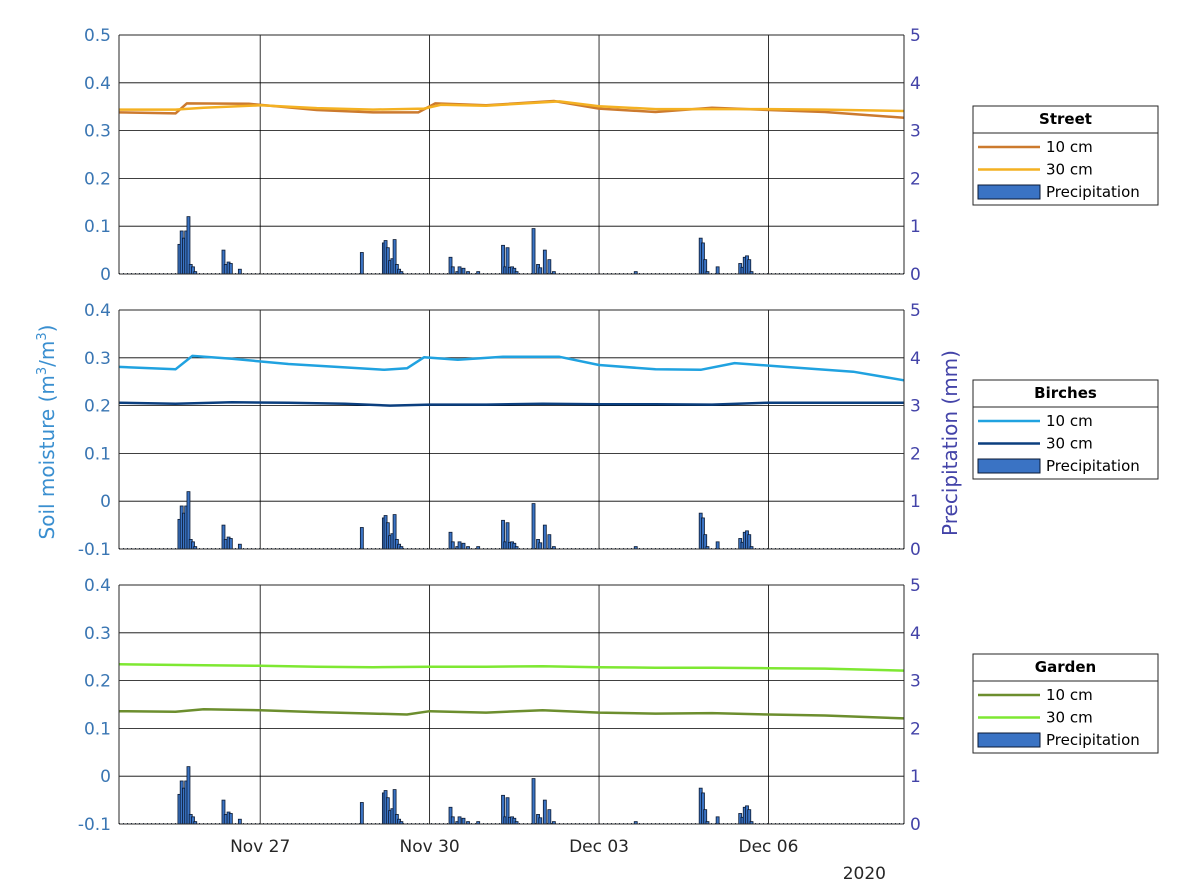 The image size is (1181, 886). I want to click on x-tick-label: Nov 30, so click(430, 847).